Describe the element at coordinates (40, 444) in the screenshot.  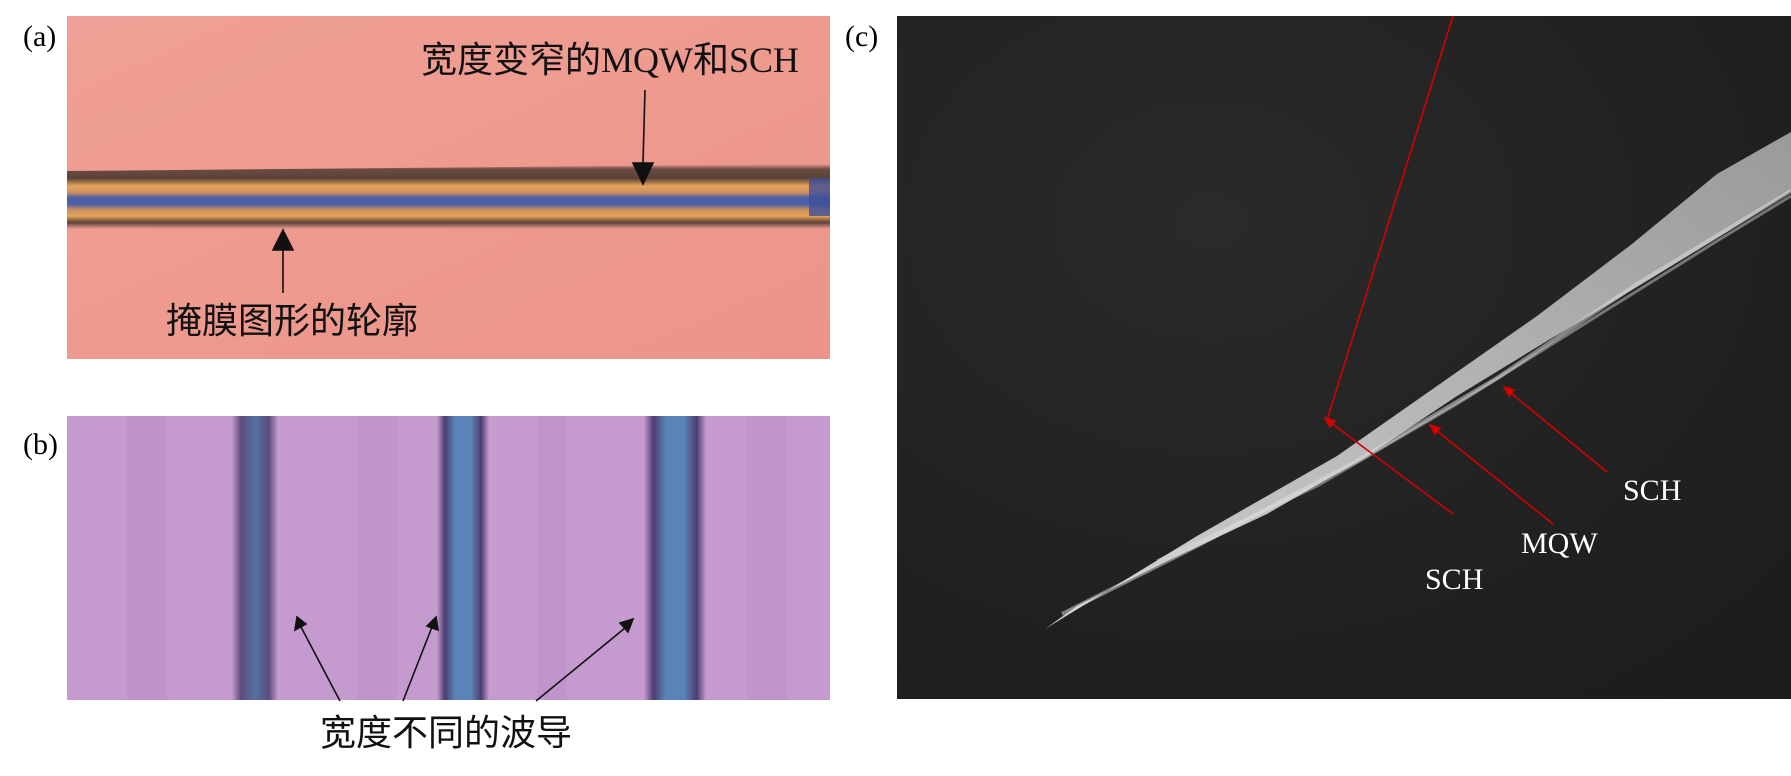
I see `panel-b-label: (b)` at that location.